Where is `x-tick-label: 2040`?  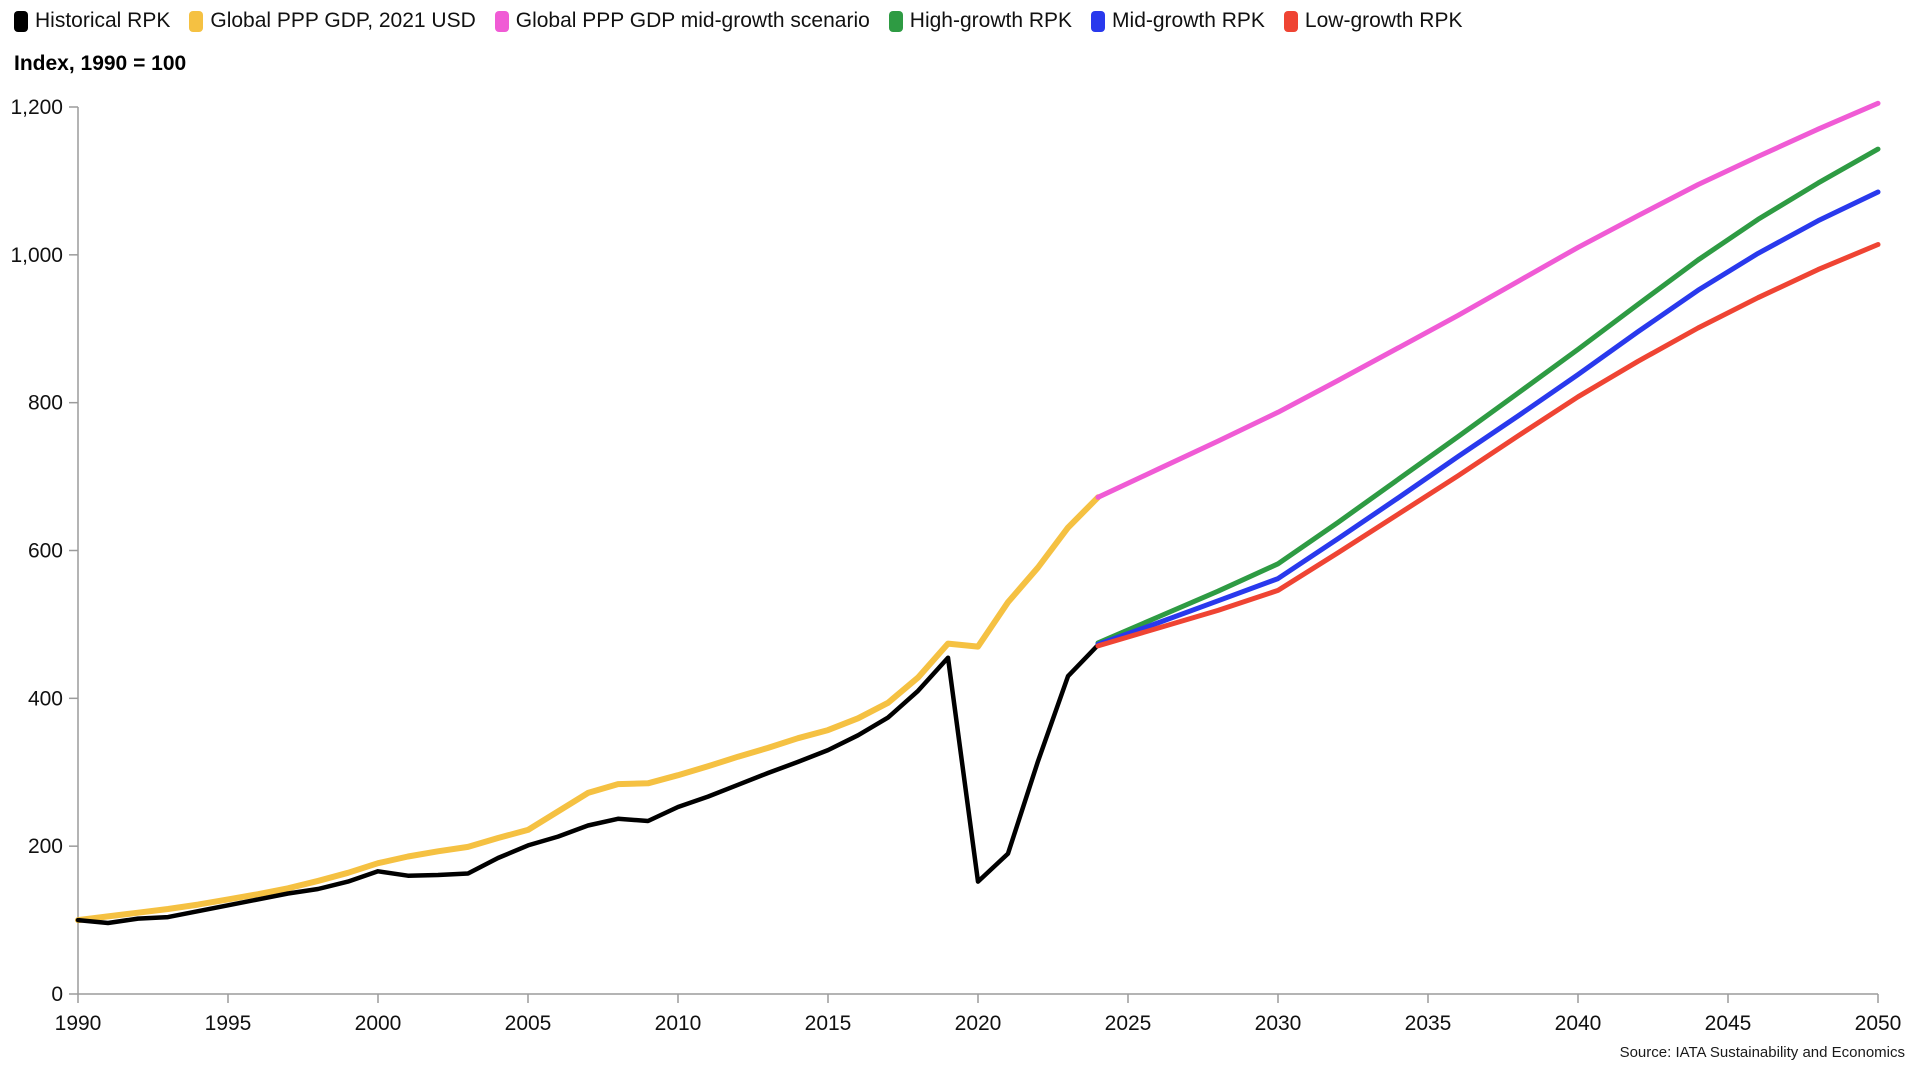 x-tick-label: 2040 is located at coordinates (1578, 1023).